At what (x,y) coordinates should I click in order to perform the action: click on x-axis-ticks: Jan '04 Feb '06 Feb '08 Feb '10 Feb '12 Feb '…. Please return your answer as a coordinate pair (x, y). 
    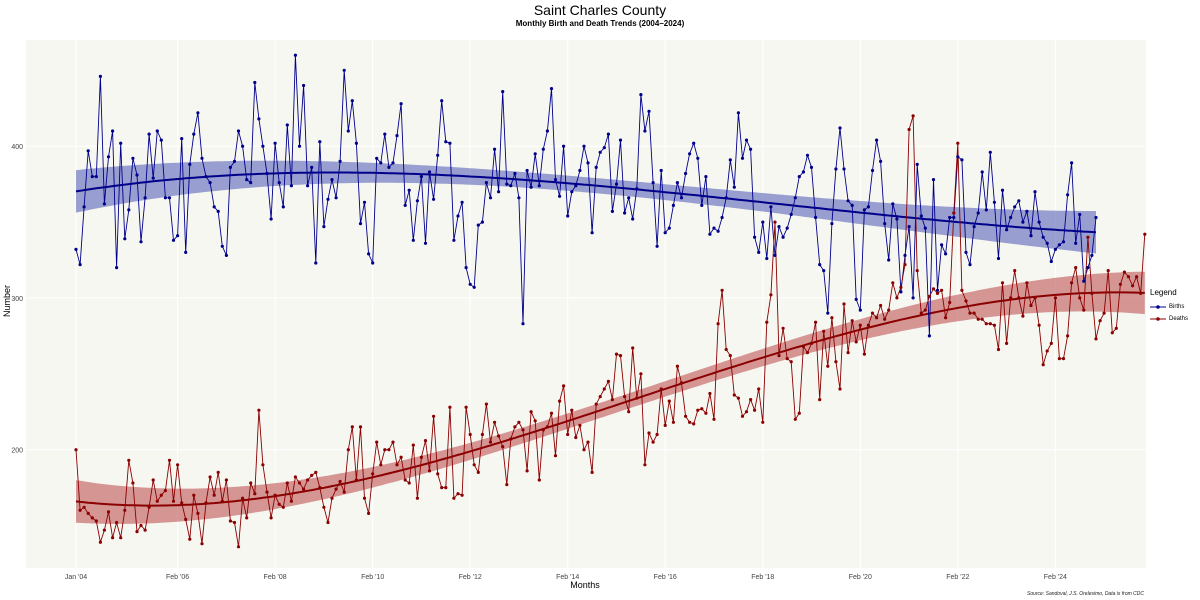
    Looking at the image, I should click on (566, 577).